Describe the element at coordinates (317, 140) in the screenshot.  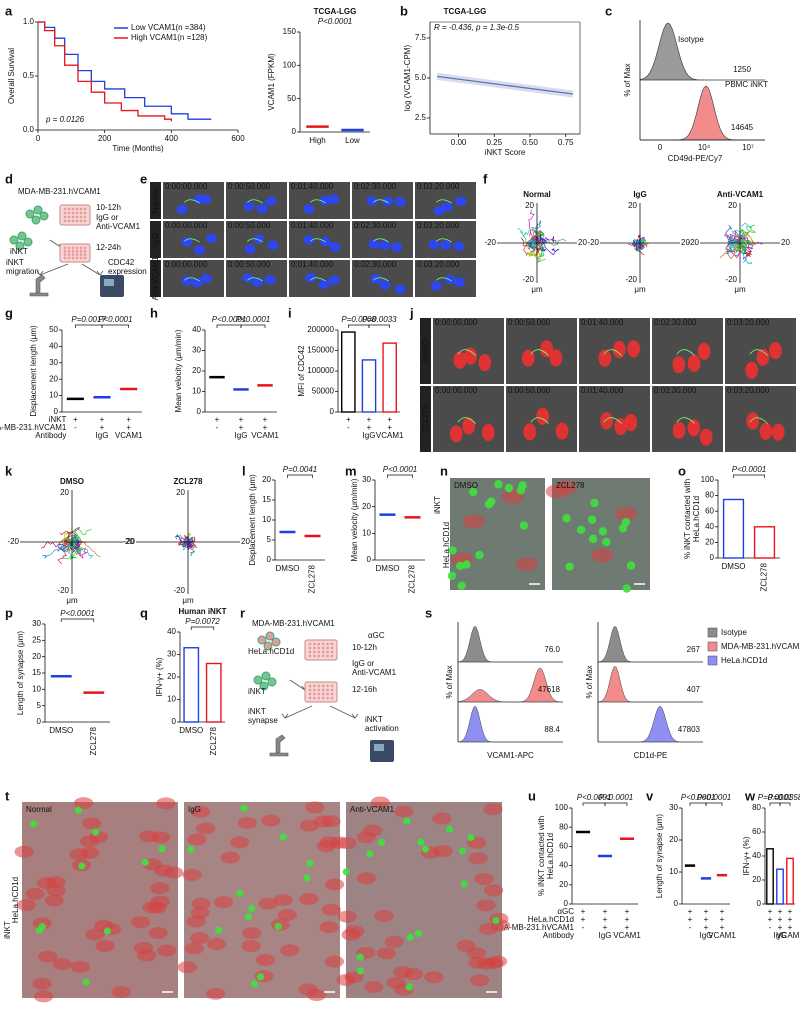
I see `x-tick-label: High` at that location.